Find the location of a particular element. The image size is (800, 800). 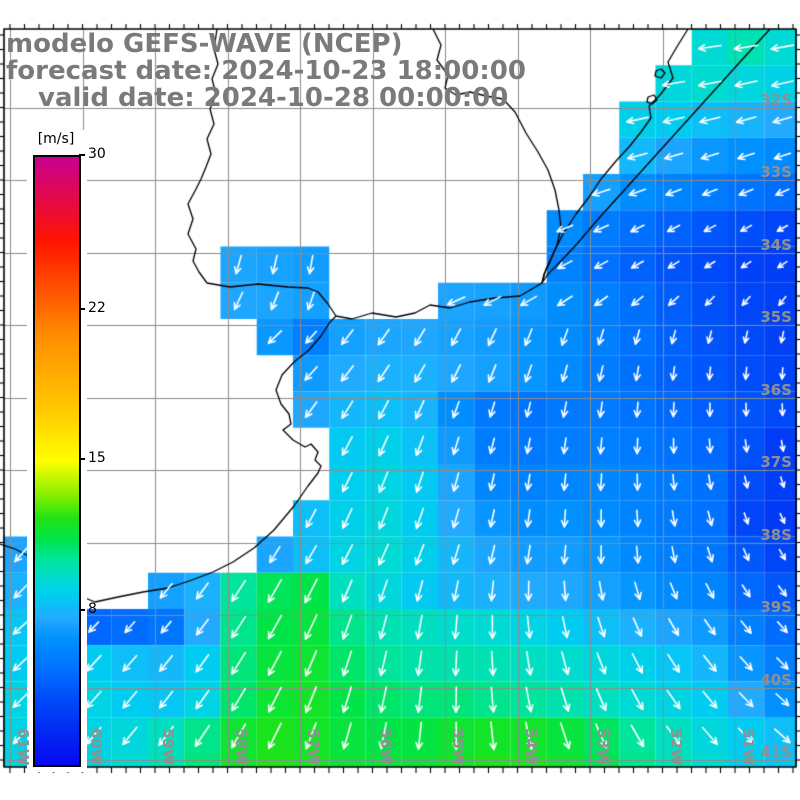

lat-label: 41S is located at coordinates (776, 752).